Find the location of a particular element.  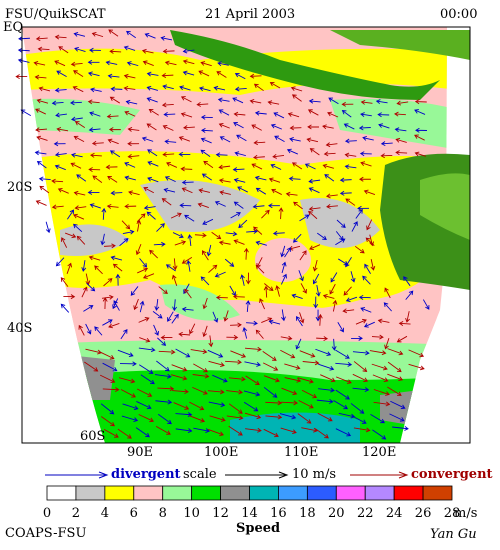

legend-scale-value: 10 m/s is located at coordinates (314, 474).